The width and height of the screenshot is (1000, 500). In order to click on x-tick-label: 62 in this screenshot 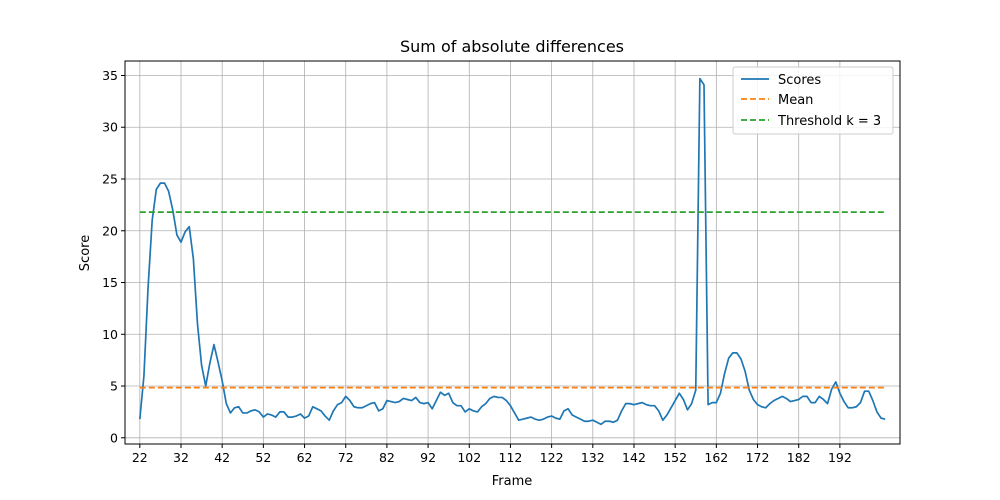, I will do `click(305, 457)`.